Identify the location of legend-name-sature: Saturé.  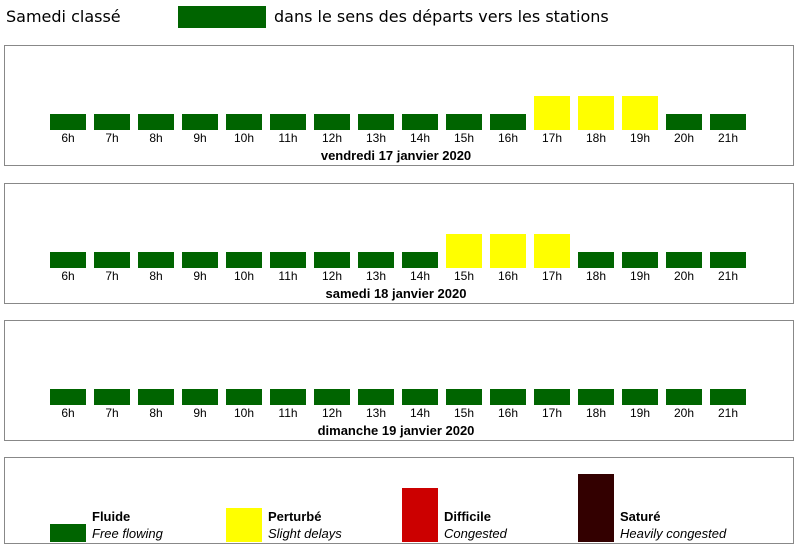
(640, 516).